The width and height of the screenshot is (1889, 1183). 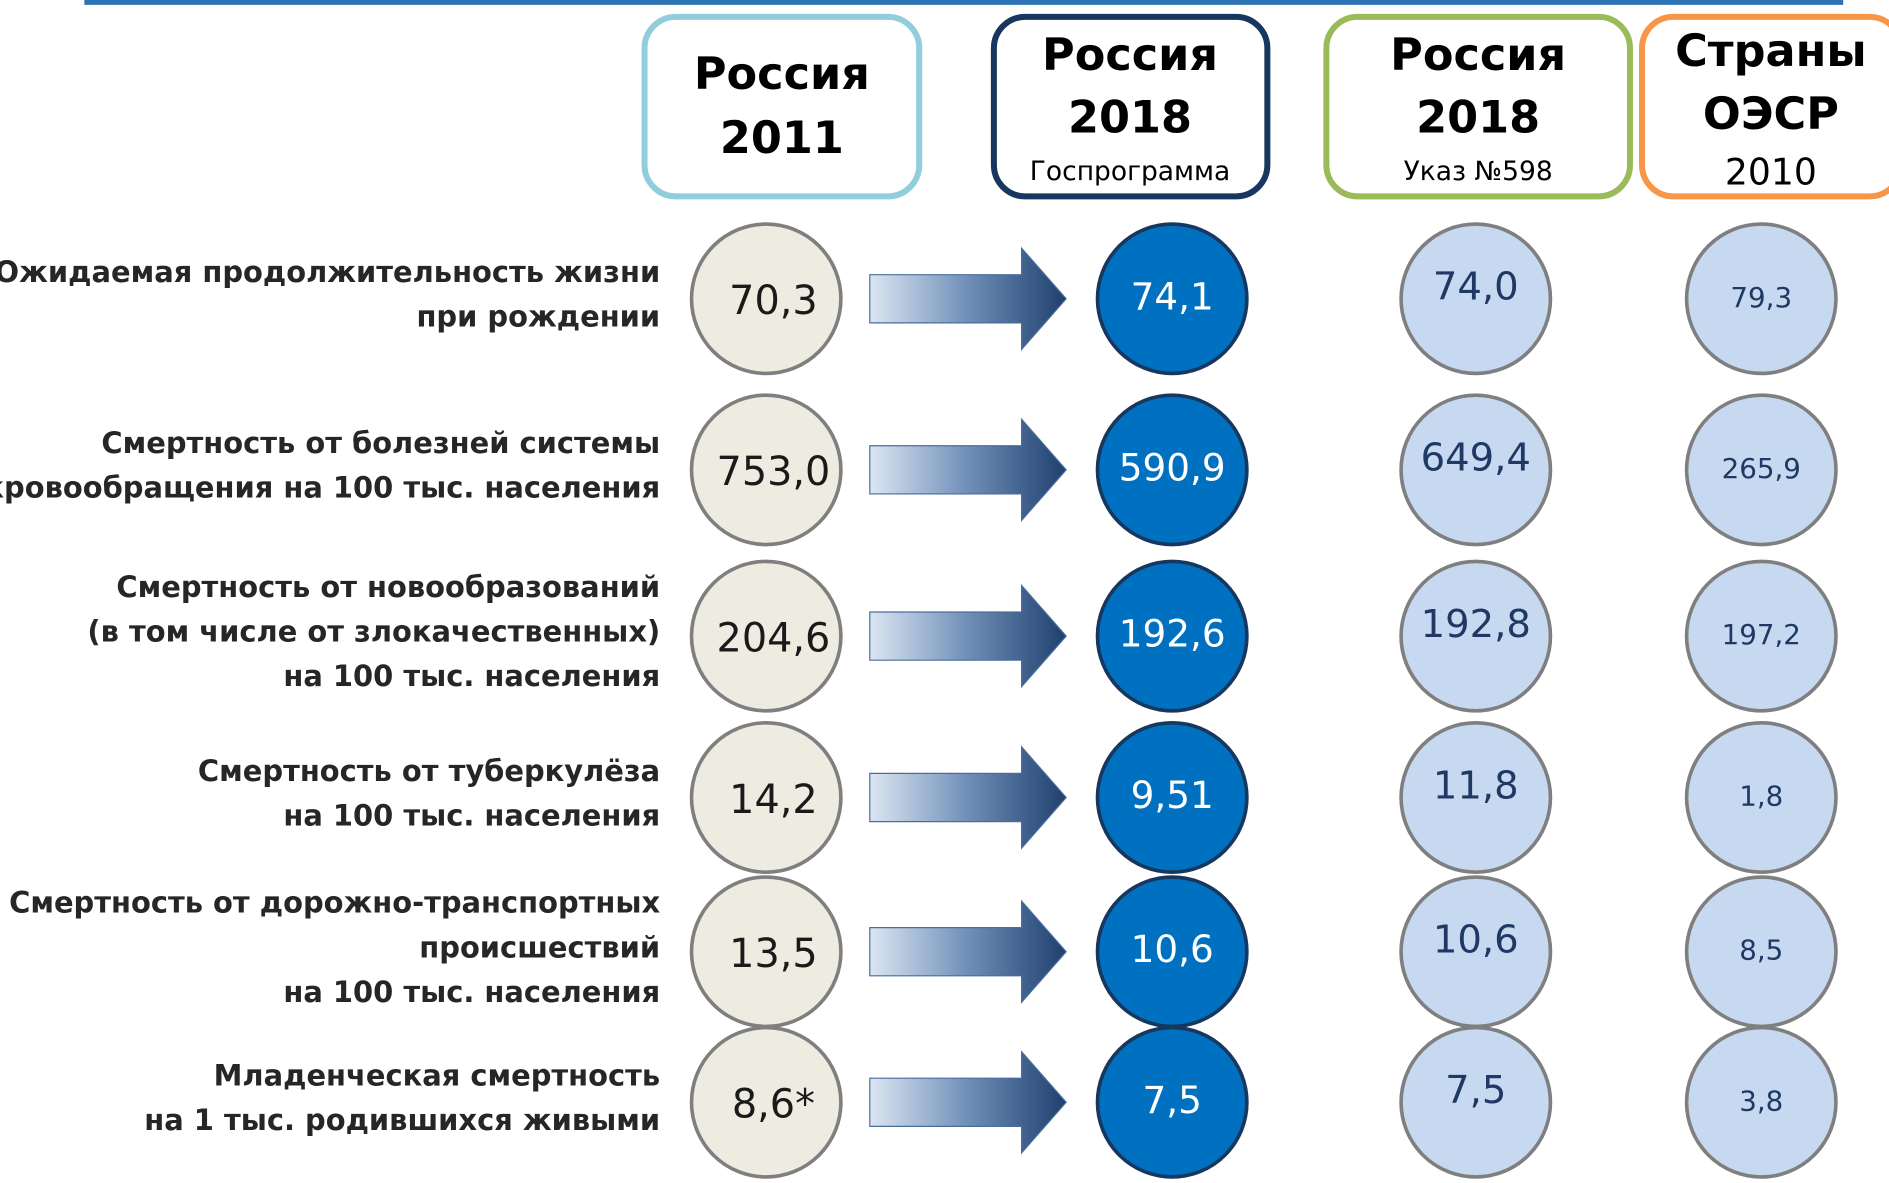 I want to click on value: 590,9, so click(x=1172, y=467).